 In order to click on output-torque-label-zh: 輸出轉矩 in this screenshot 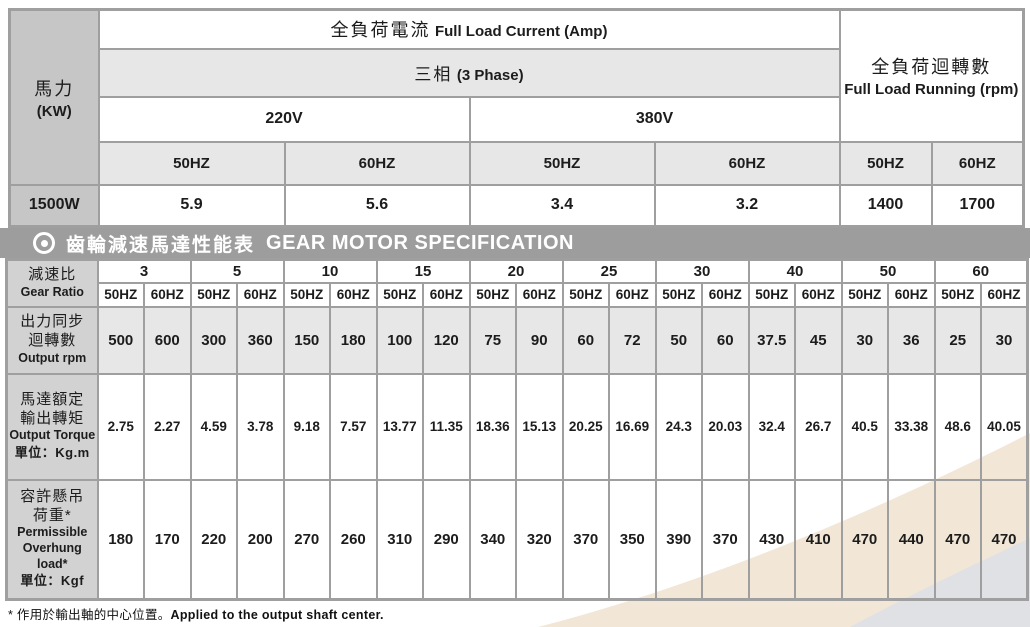, I will do `click(52, 418)`.